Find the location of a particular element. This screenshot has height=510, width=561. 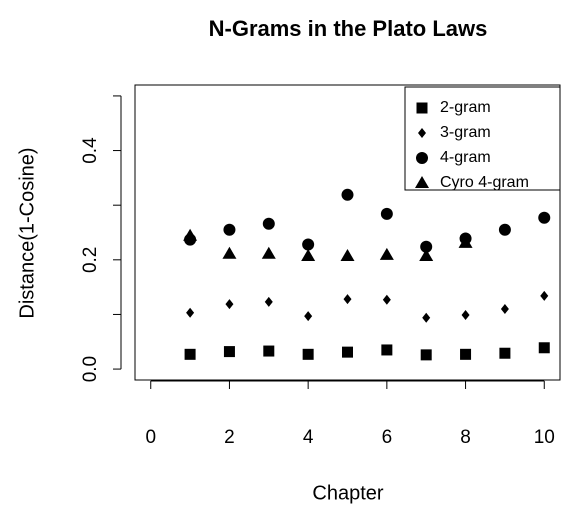

x-tick-label: 8 is located at coordinates (465, 437).